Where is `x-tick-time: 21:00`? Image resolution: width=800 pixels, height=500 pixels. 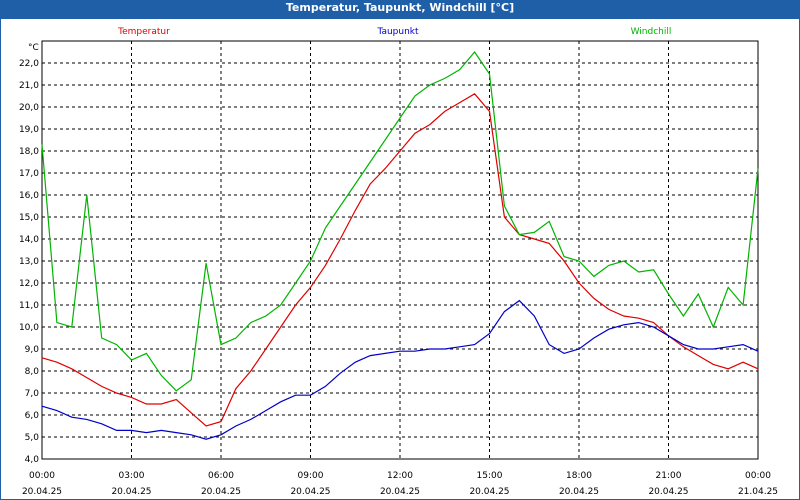 x-tick-time: 21:00 is located at coordinates (669, 476).